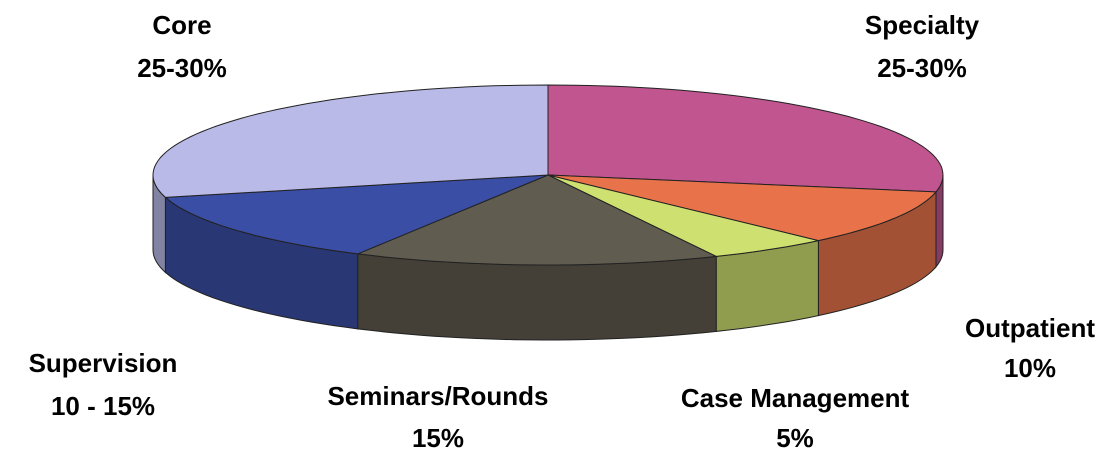  I want to click on slice-value-label: 15%, so click(438, 438).